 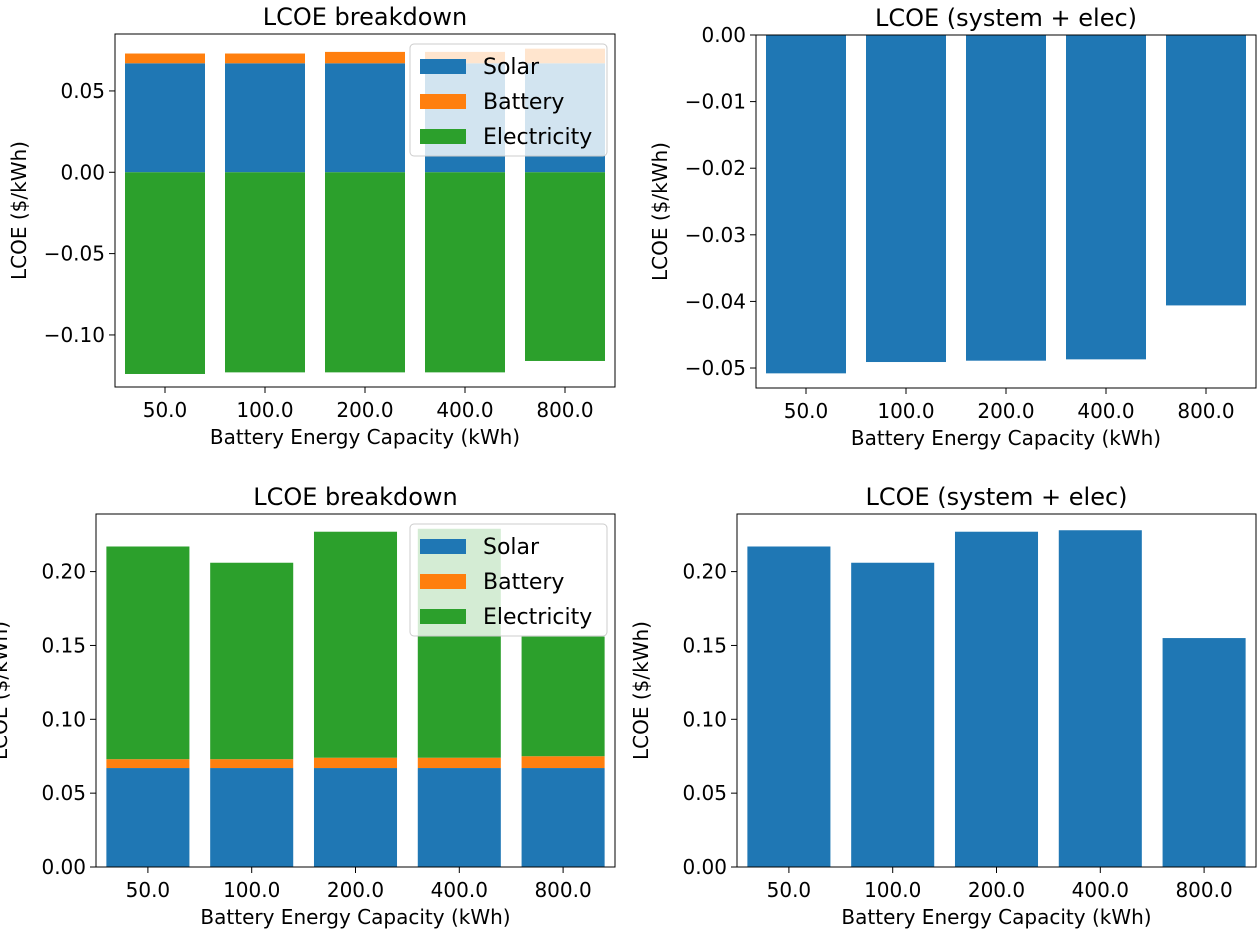 What do you see at coordinates (715, 301) in the screenshot?
I see `y-tick-label: −0.04` at bounding box center [715, 301].